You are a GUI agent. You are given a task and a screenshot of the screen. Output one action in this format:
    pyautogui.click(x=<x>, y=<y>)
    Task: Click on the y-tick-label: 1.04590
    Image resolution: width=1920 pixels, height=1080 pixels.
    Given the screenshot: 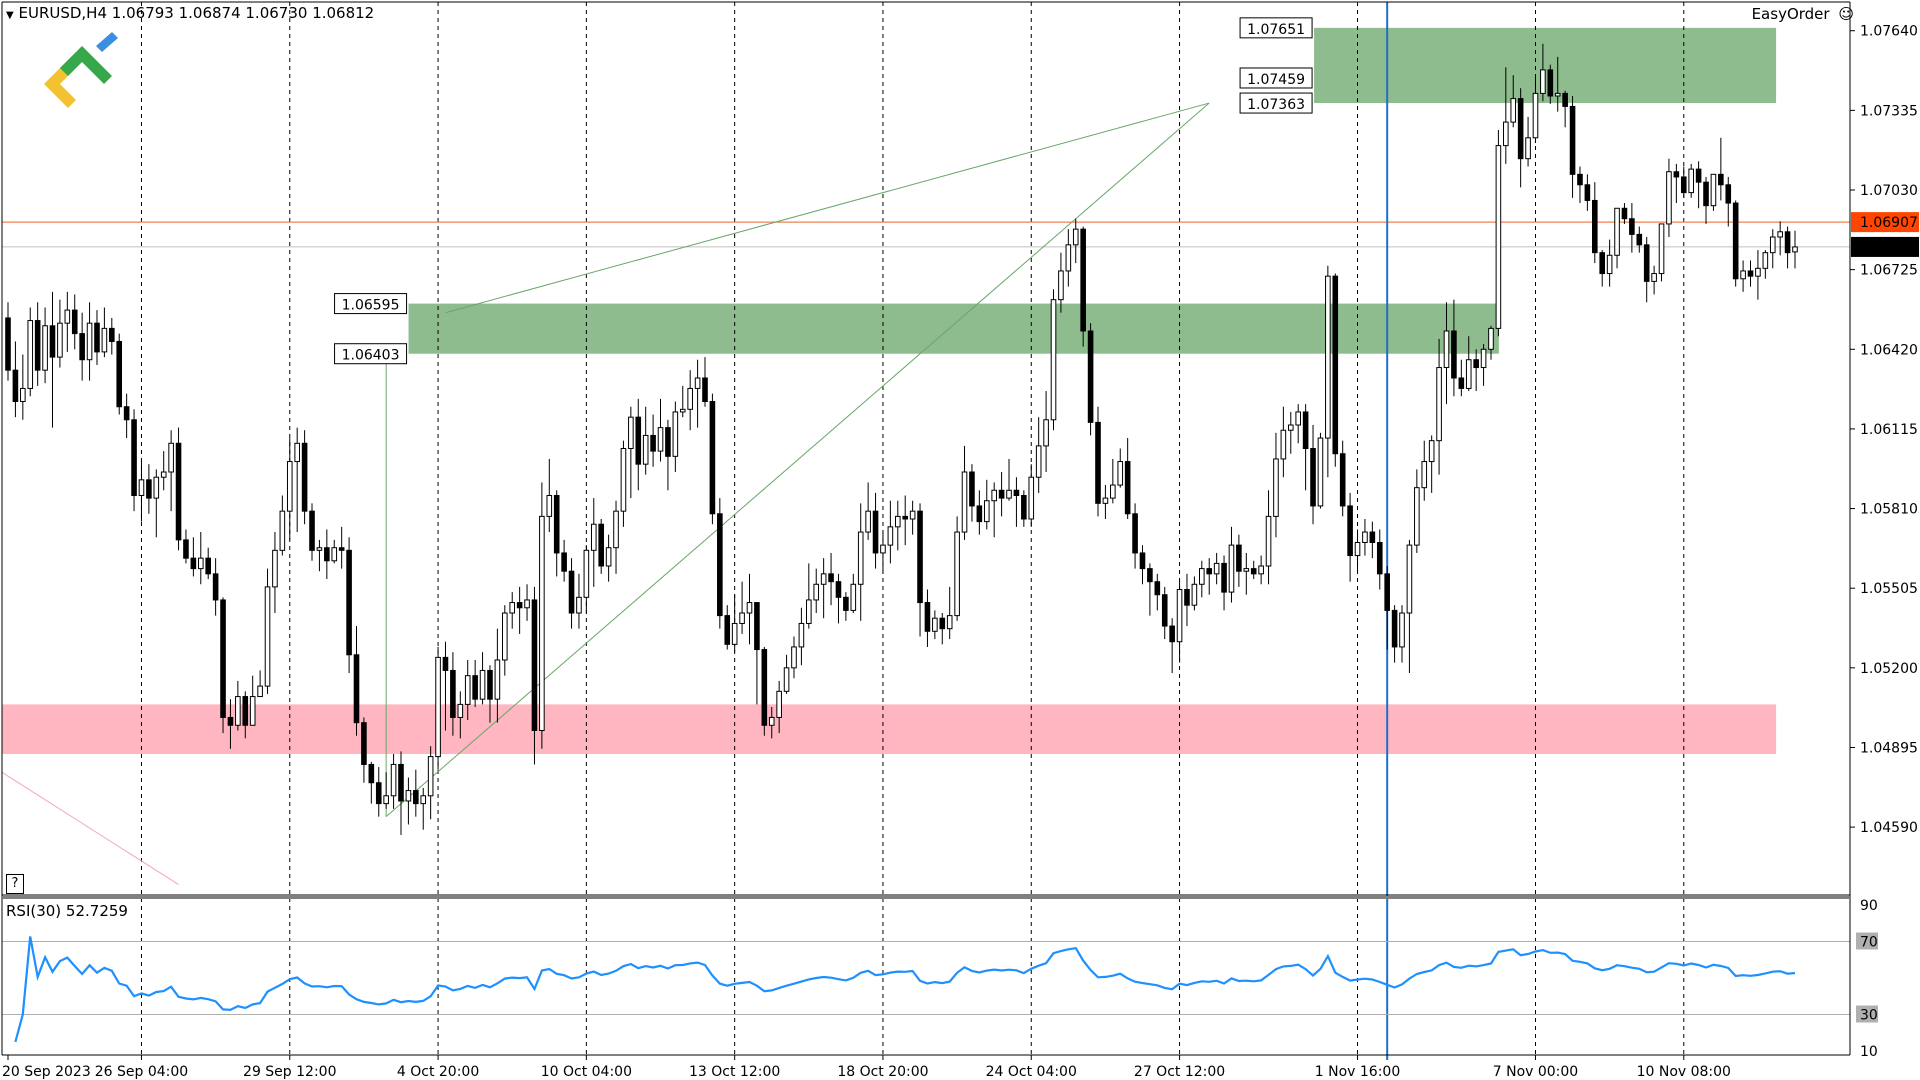 What is the action you would take?
    pyautogui.click(x=1889, y=828)
    